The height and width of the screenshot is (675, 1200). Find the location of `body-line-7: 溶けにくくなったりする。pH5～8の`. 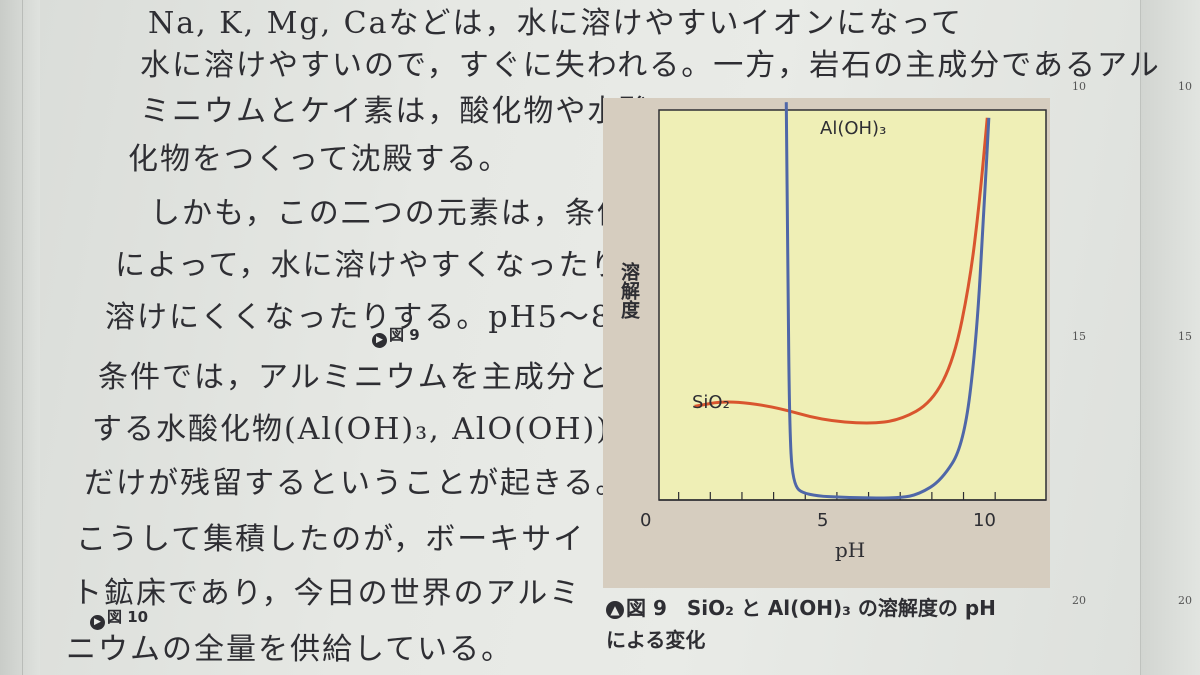

body-line-7: 溶けにくくなったりする。pH5～8の is located at coordinates (374, 317).